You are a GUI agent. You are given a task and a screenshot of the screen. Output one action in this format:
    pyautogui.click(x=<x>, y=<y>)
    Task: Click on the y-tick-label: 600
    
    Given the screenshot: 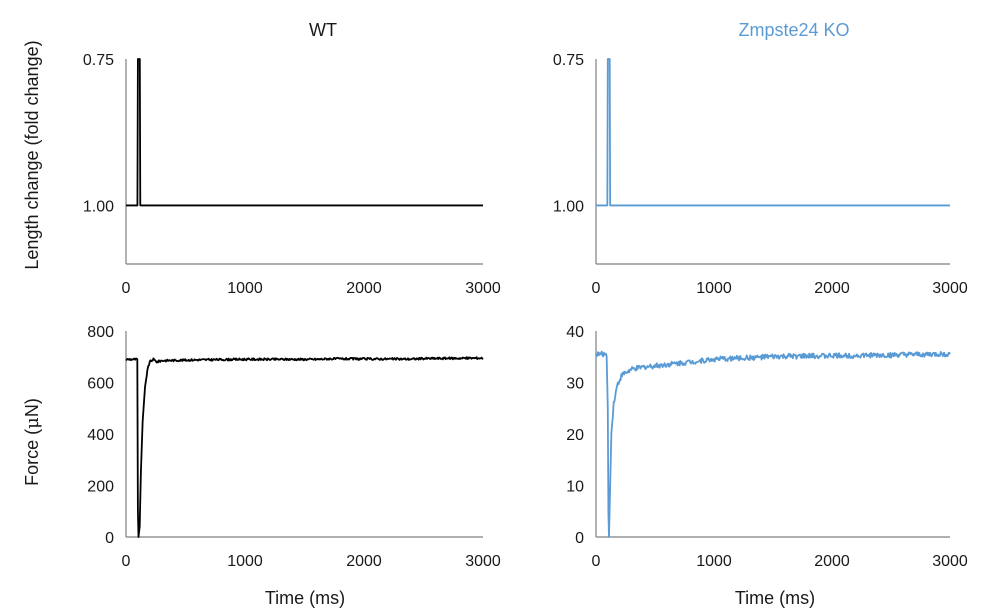 What is the action you would take?
    pyautogui.click(x=100, y=384)
    